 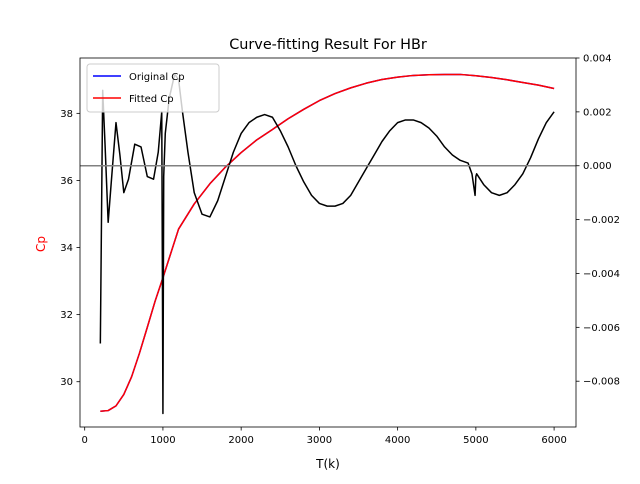 I want to click on y-tick-label: 32, so click(x=66, y=315).